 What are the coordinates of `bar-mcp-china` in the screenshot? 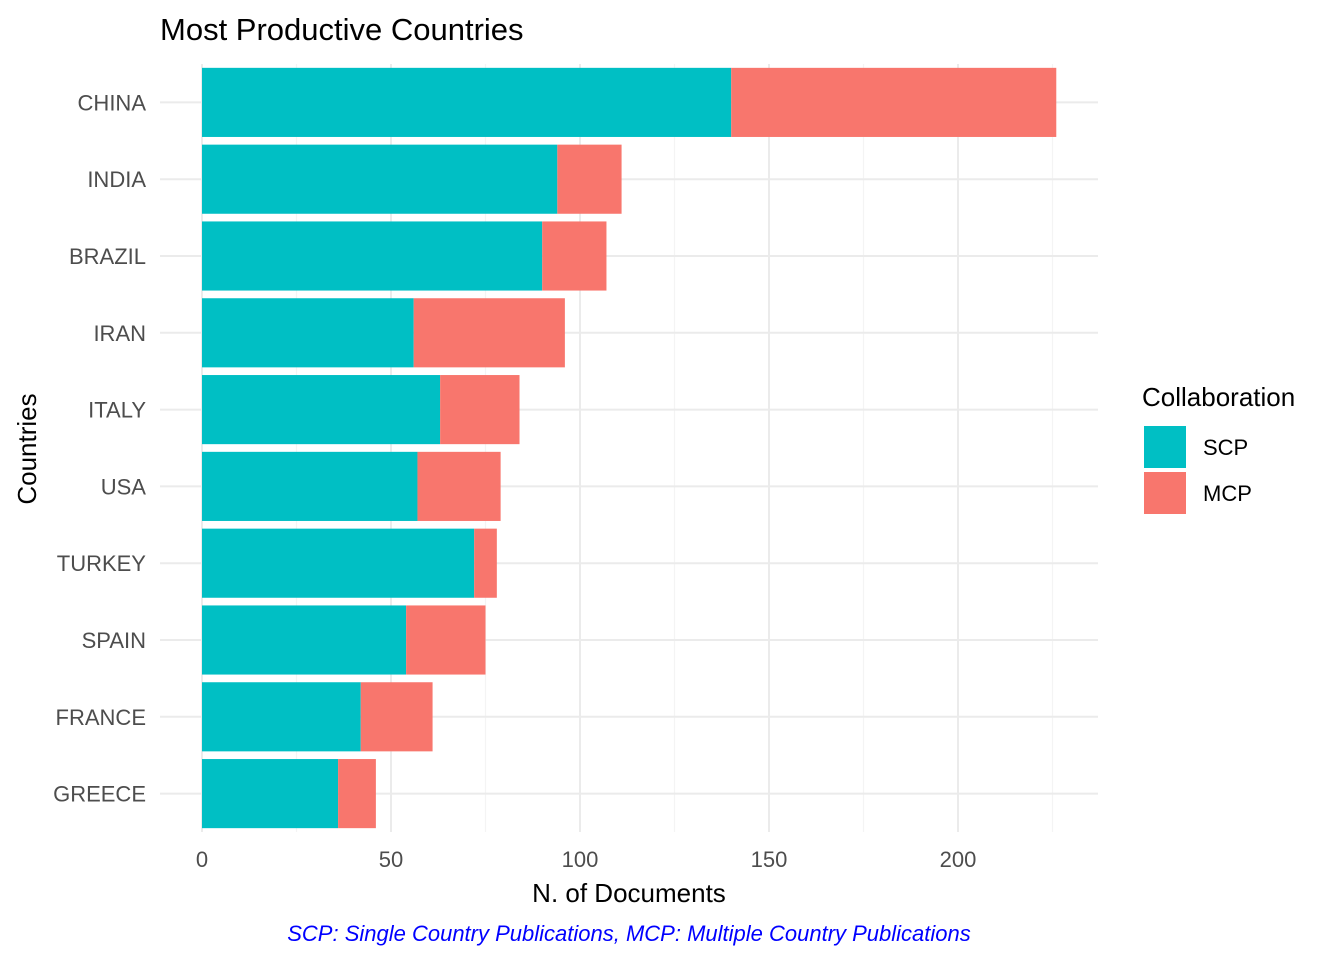 It's located at (894, 102).